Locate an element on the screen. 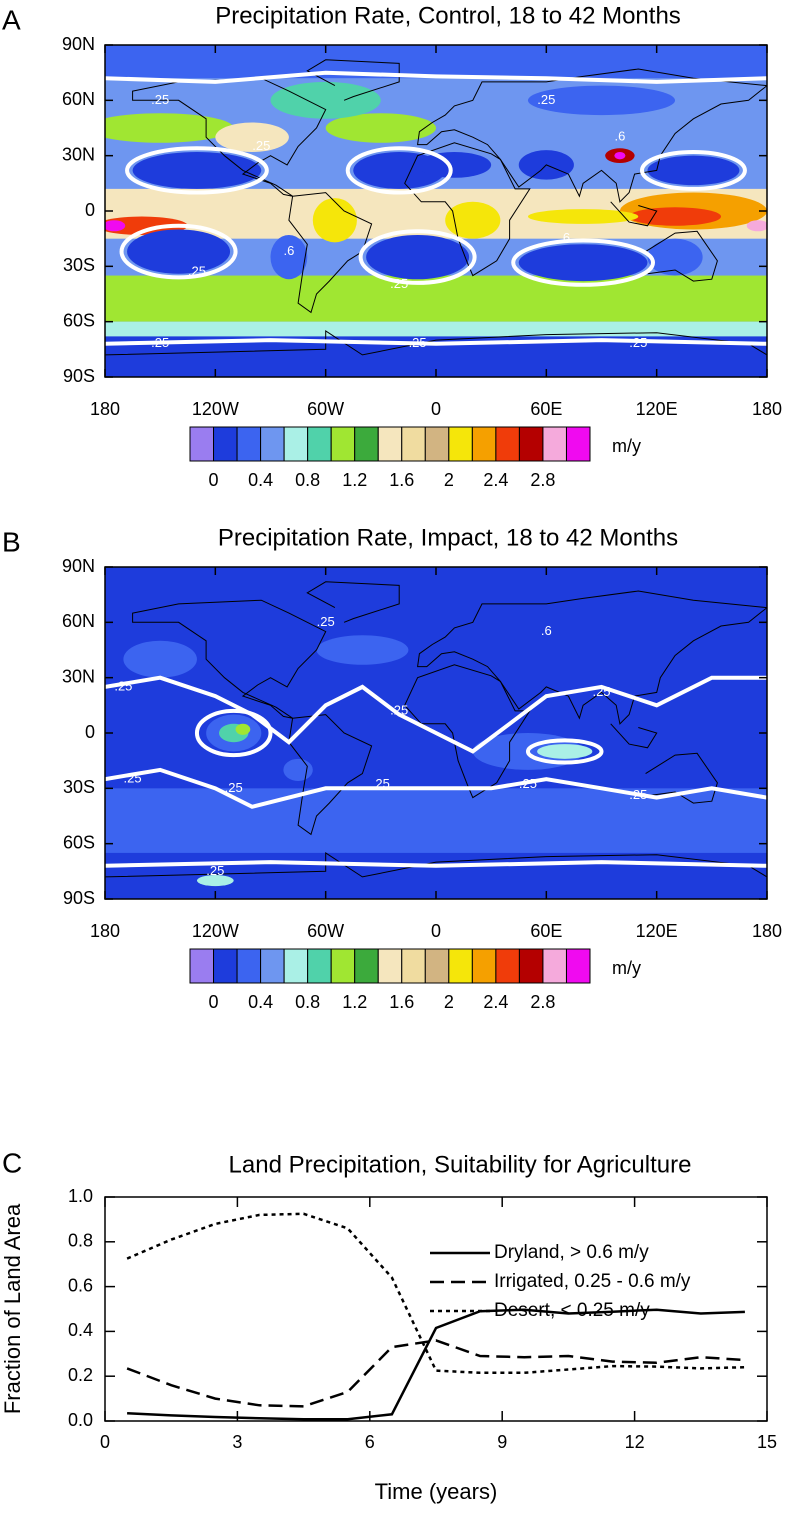 The width and height of the screenshot is (796, 1517). y-tick-label: 1.0 is located at coordinates (80, 1196).